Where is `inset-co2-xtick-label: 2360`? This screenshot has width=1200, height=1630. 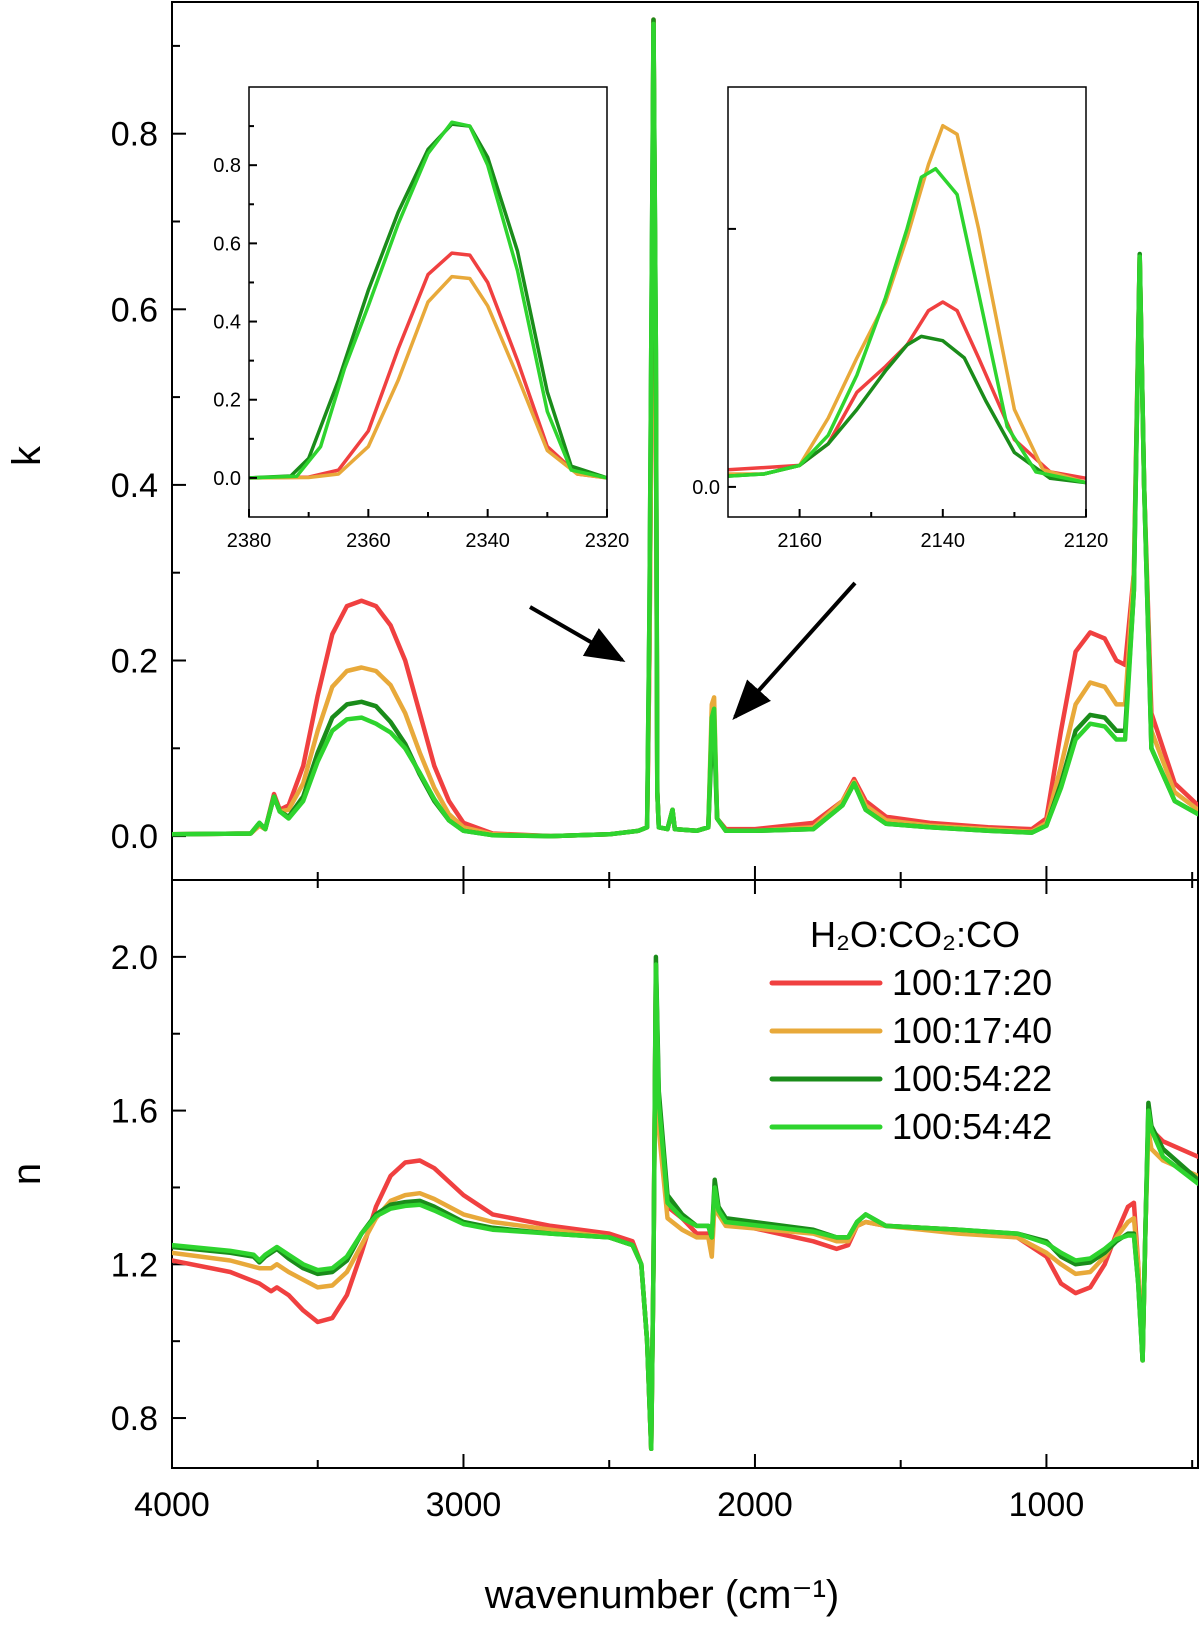
inset-co2-xtick-label: 2360 is located at coordinates (368, 541).